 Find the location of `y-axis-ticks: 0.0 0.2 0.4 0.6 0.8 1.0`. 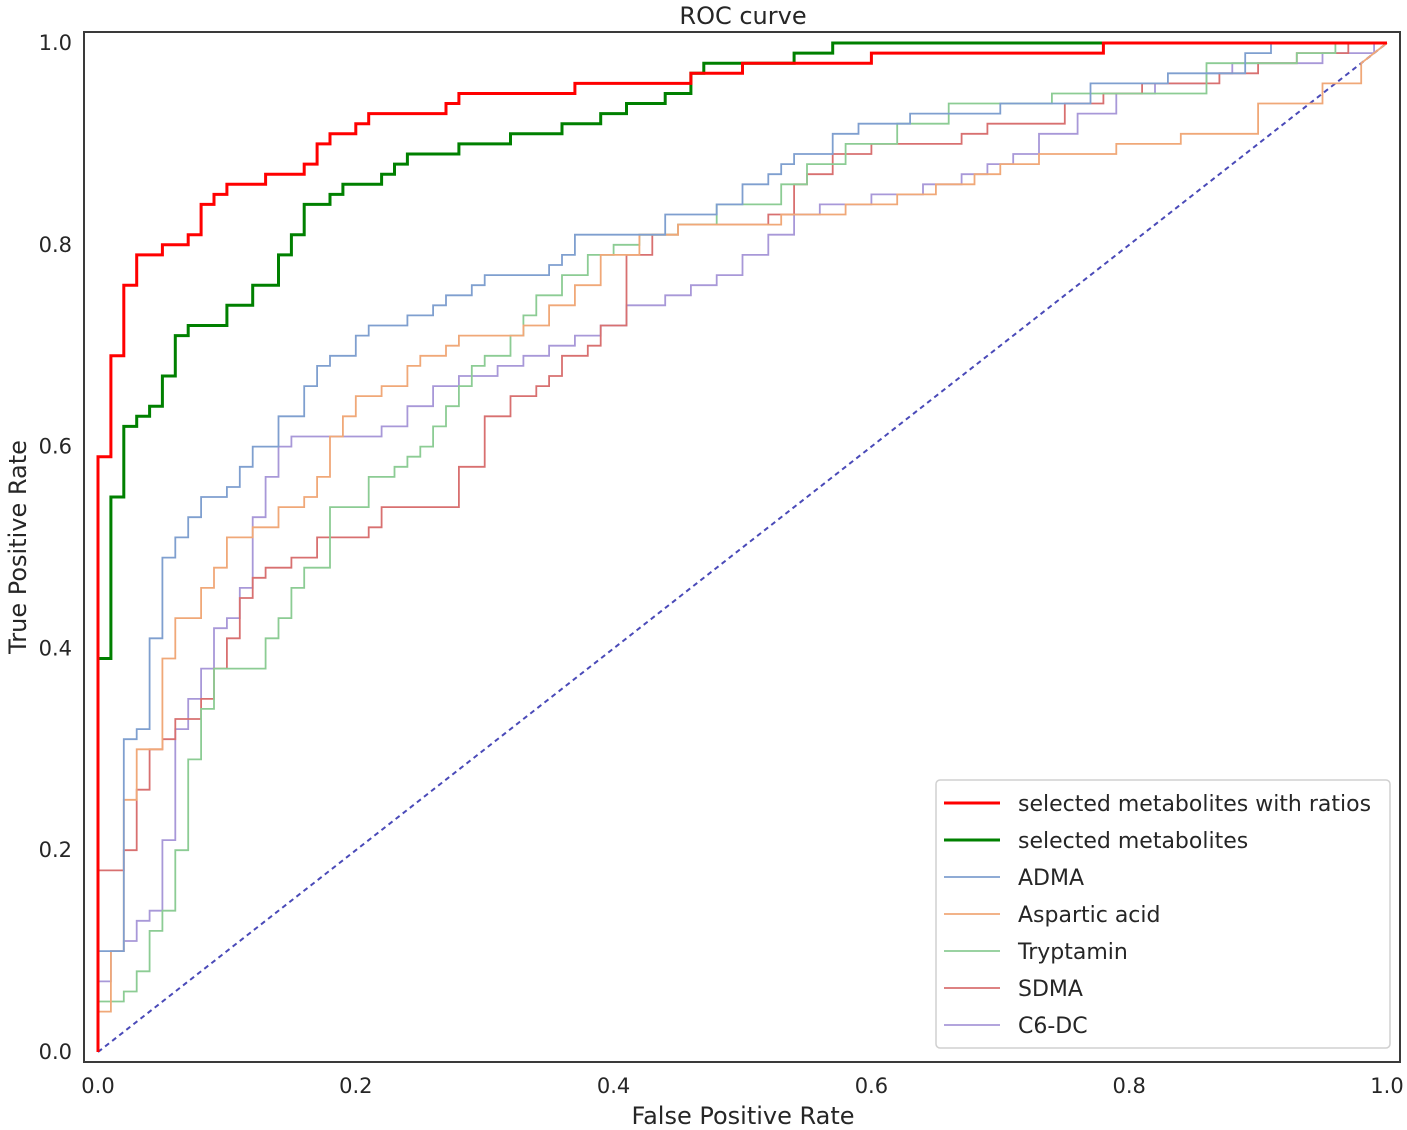

y-axis-ticks: 0.0 0.2 0.4 0.6 0.8 1.0 is located at coordinates (55, 547).